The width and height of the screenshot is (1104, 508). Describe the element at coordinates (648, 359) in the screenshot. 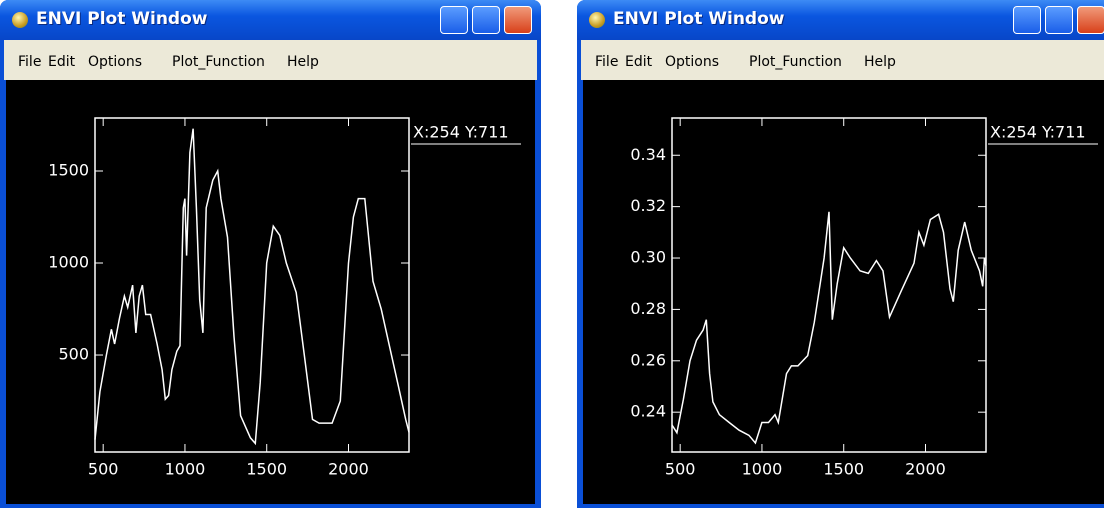

I see `y-tick-label: 0.26` at that location.